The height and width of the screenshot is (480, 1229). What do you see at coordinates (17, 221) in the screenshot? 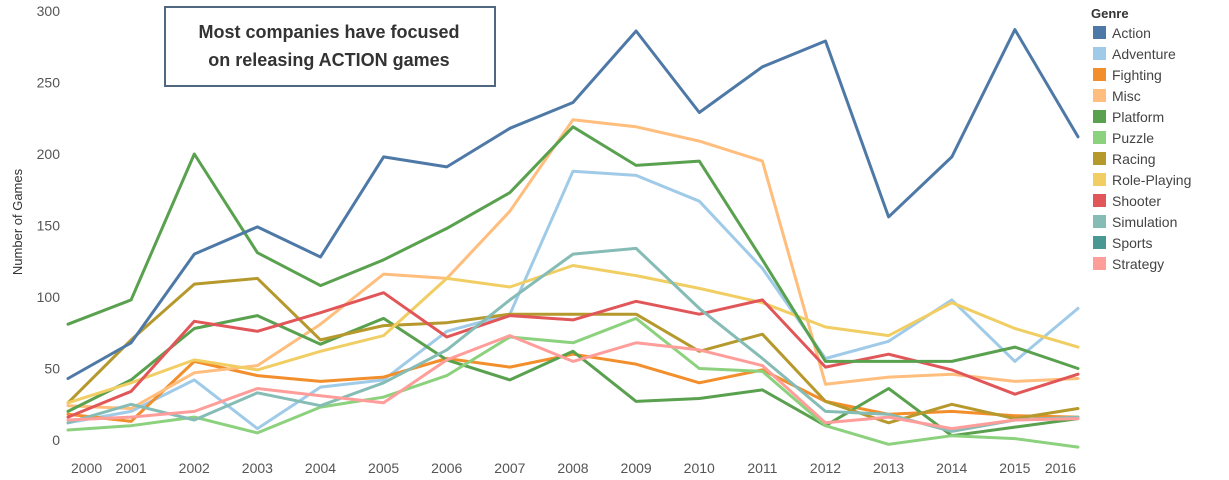
I see `y-axis-title: Number of Games` at bounding box center [17, 221].